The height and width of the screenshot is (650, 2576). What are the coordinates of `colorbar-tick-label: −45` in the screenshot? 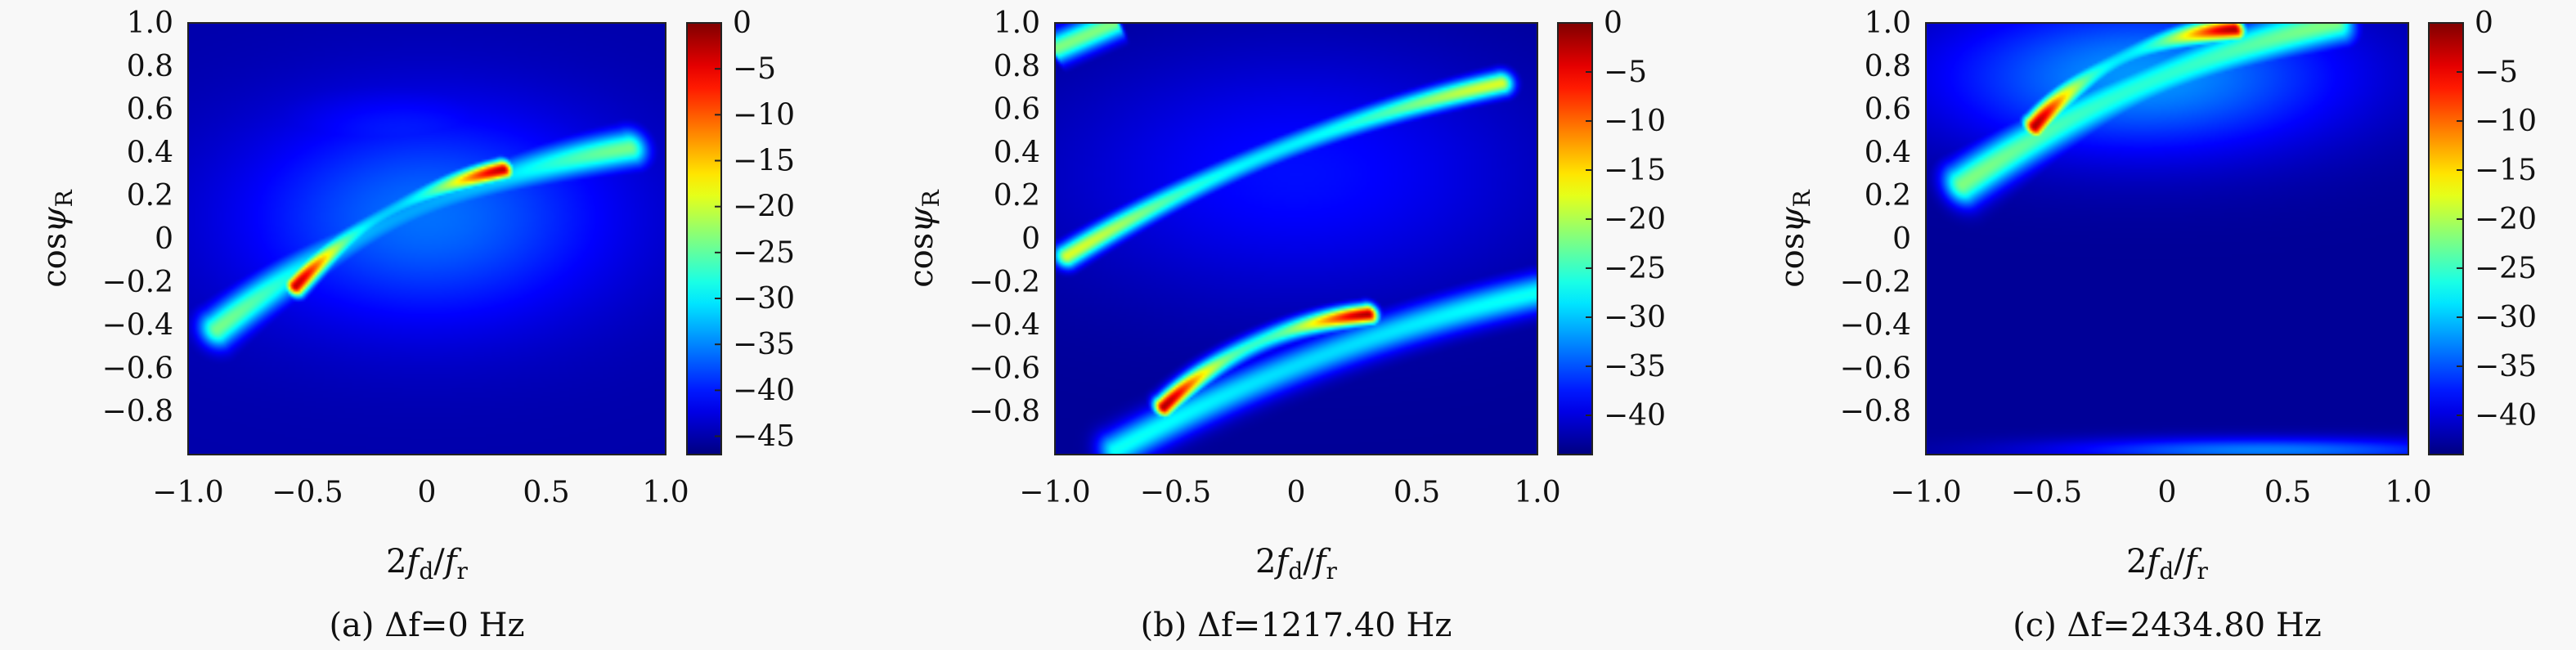 It's located at (764, 437).